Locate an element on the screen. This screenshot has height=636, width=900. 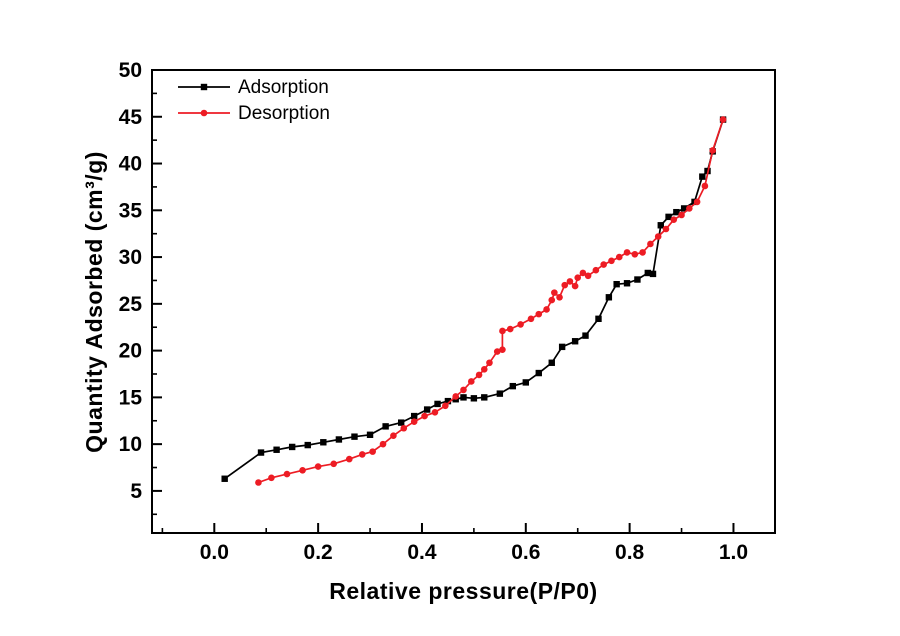
y-tick-label: 25 is located at coordinates (131, 304).